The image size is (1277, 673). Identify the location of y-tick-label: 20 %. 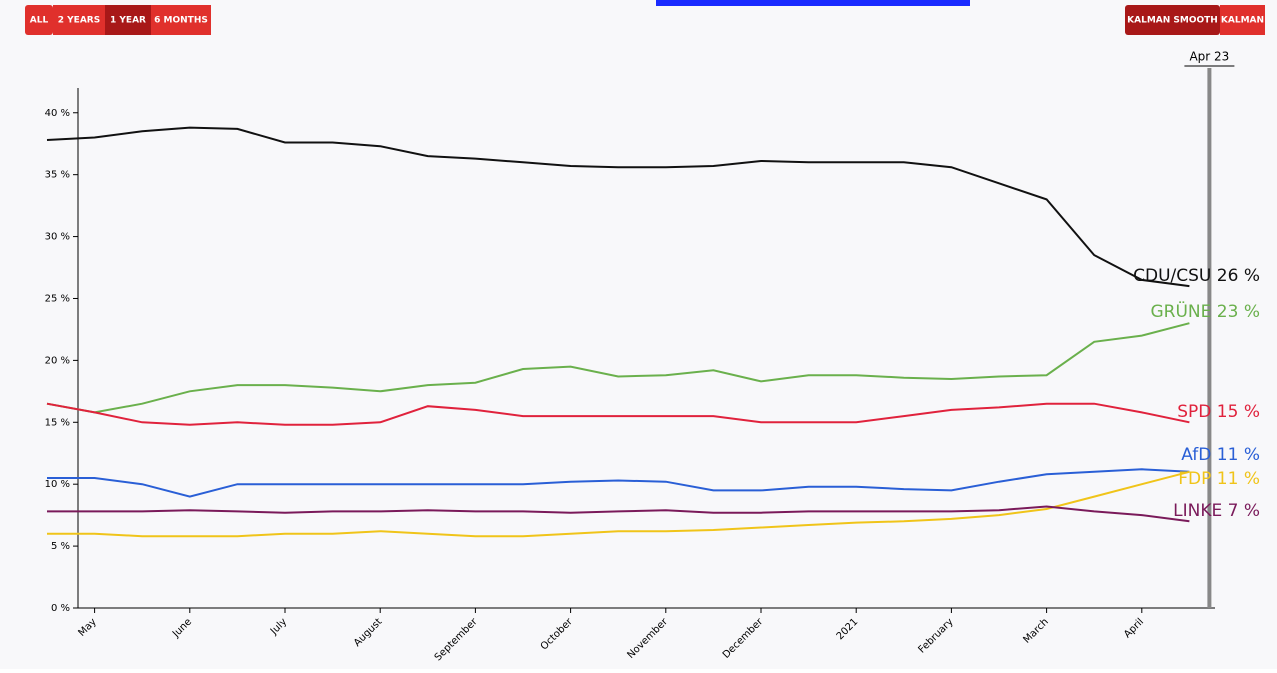
(57, 360).